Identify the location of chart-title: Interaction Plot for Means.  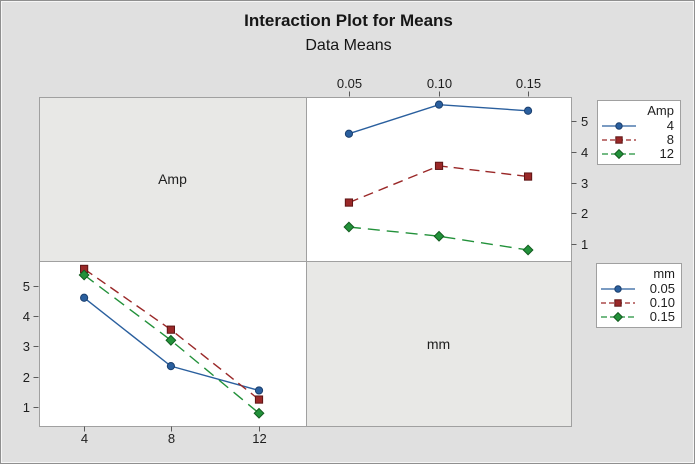
(348, 20).